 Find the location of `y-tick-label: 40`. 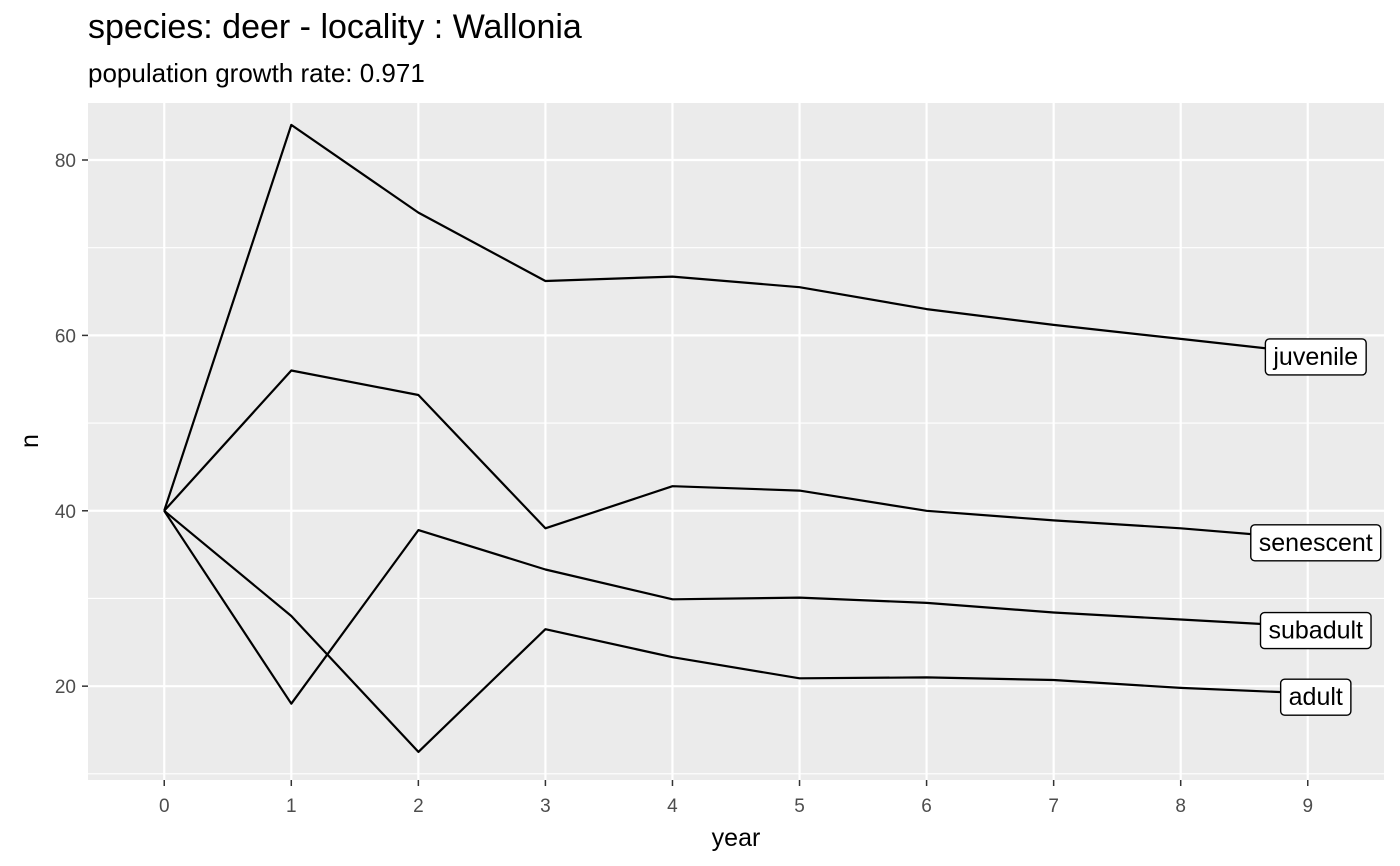

y-tick-label: 40 is located at coordinates (65, 512).